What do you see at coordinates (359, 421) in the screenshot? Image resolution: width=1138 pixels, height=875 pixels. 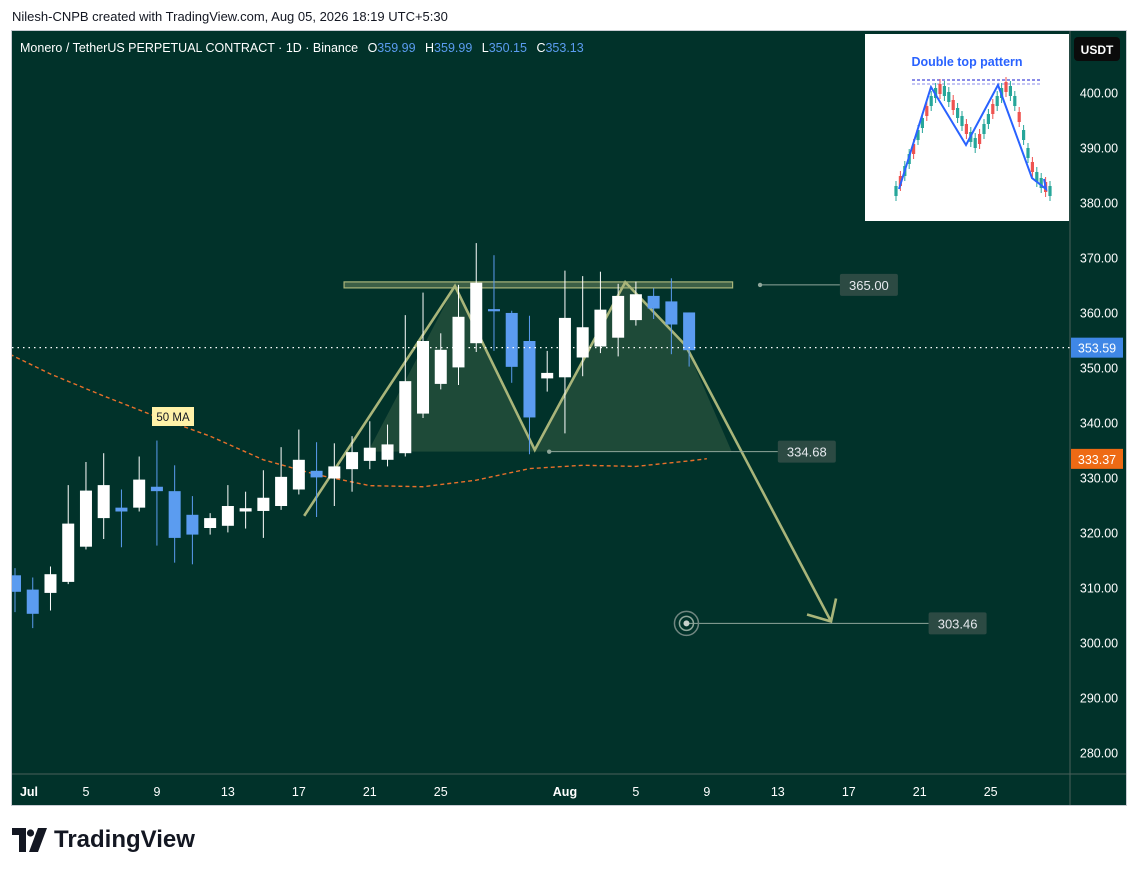 I see `moving-average-line` at bounding box center [359, 421].